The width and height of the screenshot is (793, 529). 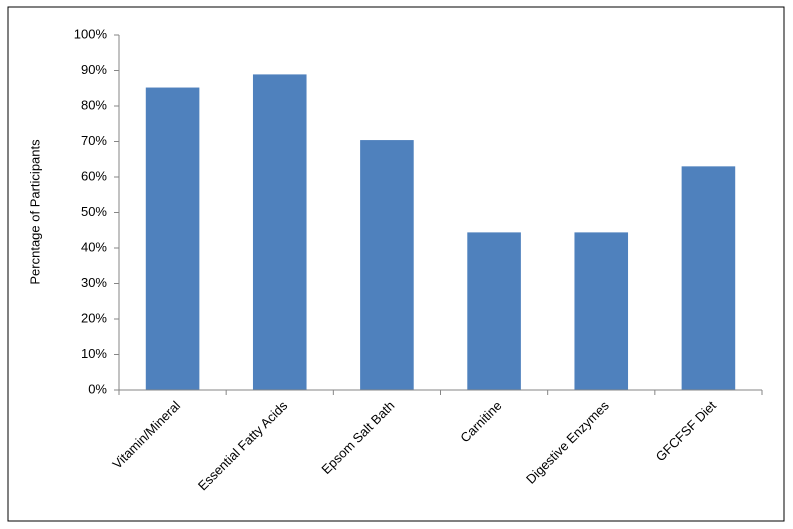 What do you see at coordinates (34, 212) in the screenshot?
I see `y-axis-label: Percntage of Participants` at bounding box center [34, 212].